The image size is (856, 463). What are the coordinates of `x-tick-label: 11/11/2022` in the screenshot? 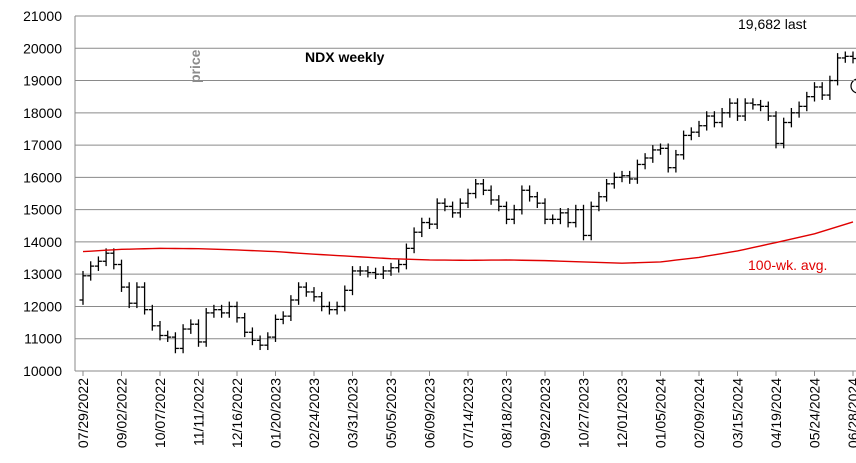 It's located at (199, 412).